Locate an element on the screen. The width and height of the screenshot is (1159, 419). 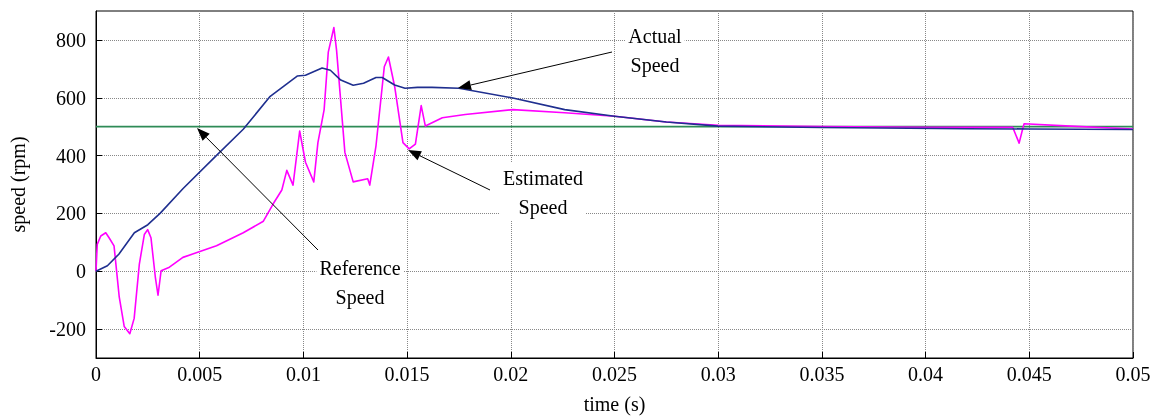
x-axis-title: time (s) is located at coordinates (614, 404).